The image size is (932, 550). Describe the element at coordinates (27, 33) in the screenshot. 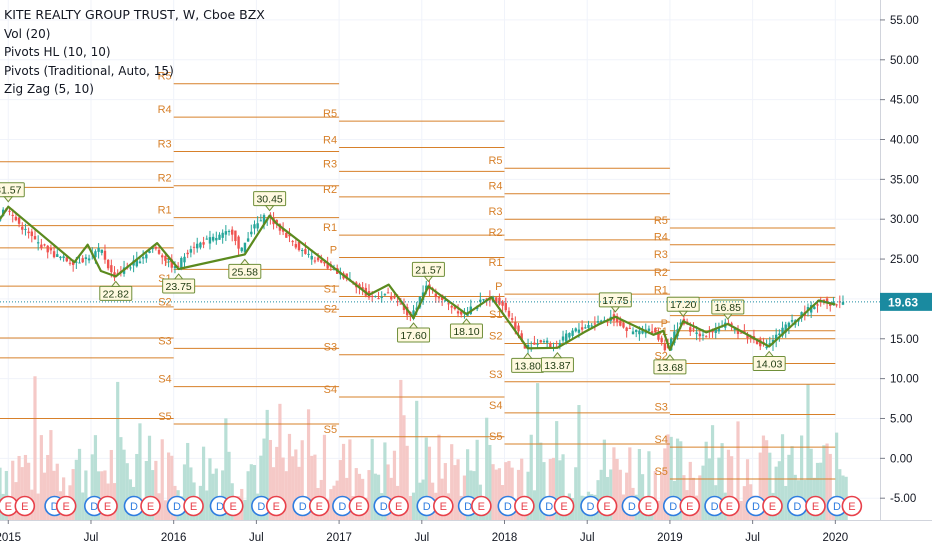

I see `legend-volume-study: Vol (20)` at that location.